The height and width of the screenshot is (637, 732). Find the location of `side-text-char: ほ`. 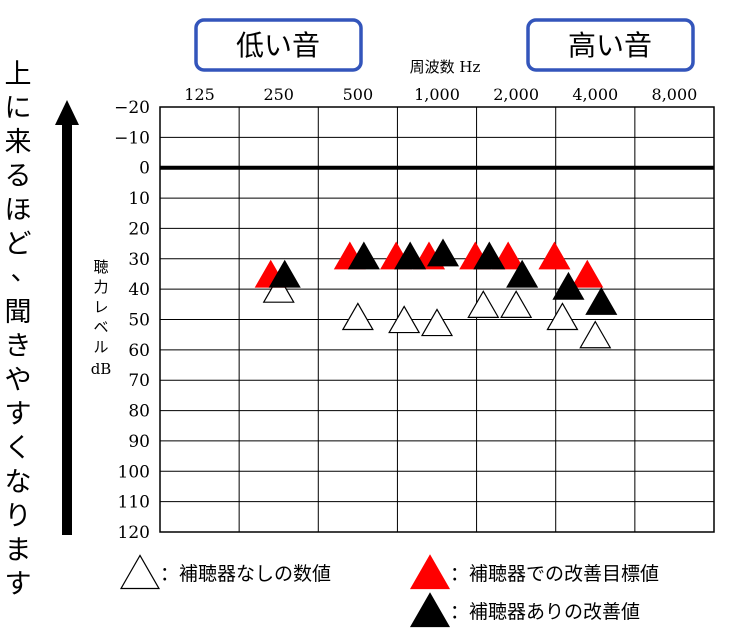

side-text-char: ほ is located at coordinates (18, 210).